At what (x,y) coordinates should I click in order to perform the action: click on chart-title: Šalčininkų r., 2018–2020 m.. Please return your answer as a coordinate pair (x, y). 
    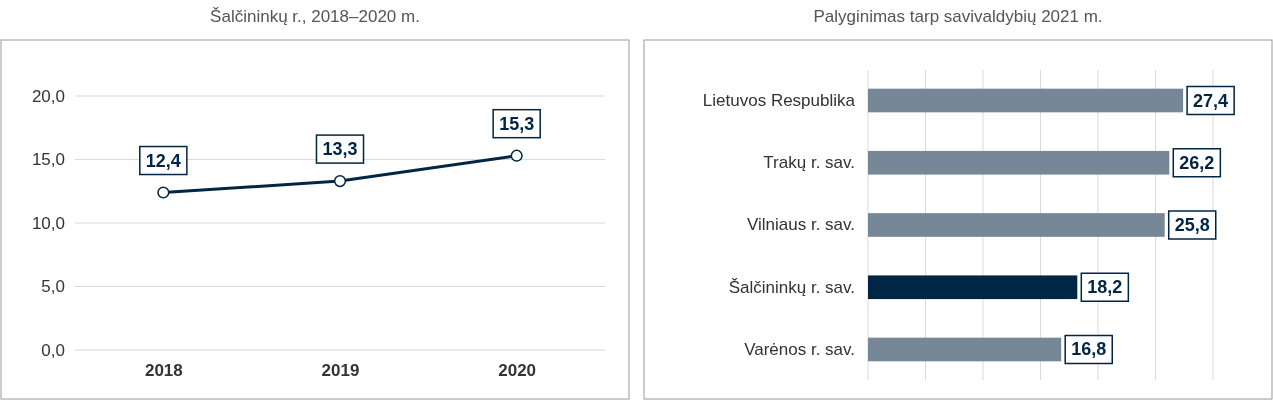
    Looking at the image, I should click on (315, 16).